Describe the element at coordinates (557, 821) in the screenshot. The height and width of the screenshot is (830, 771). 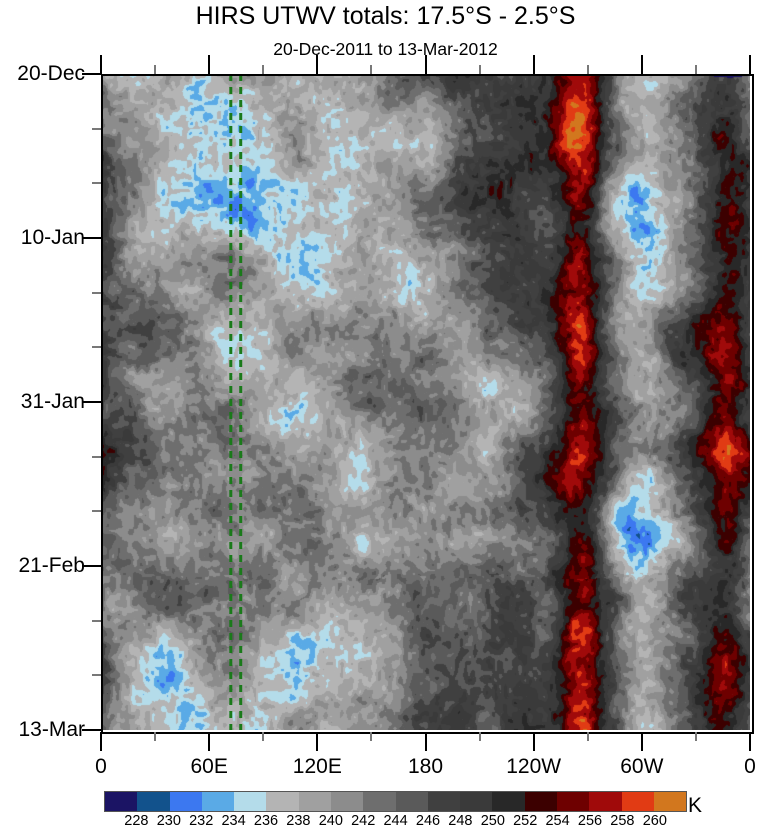
I see `colorbar-tick-label: 254` at that location.